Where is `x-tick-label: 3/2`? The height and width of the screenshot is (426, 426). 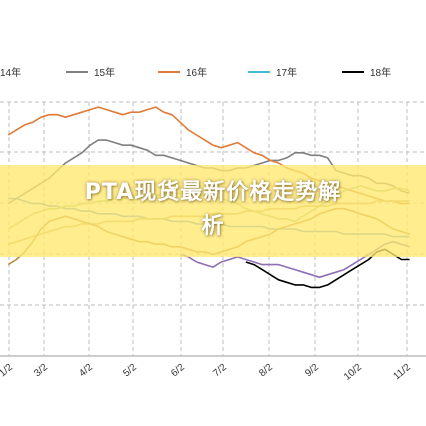
x-tick-label: 3/2 is located at coordinates (41, 371).